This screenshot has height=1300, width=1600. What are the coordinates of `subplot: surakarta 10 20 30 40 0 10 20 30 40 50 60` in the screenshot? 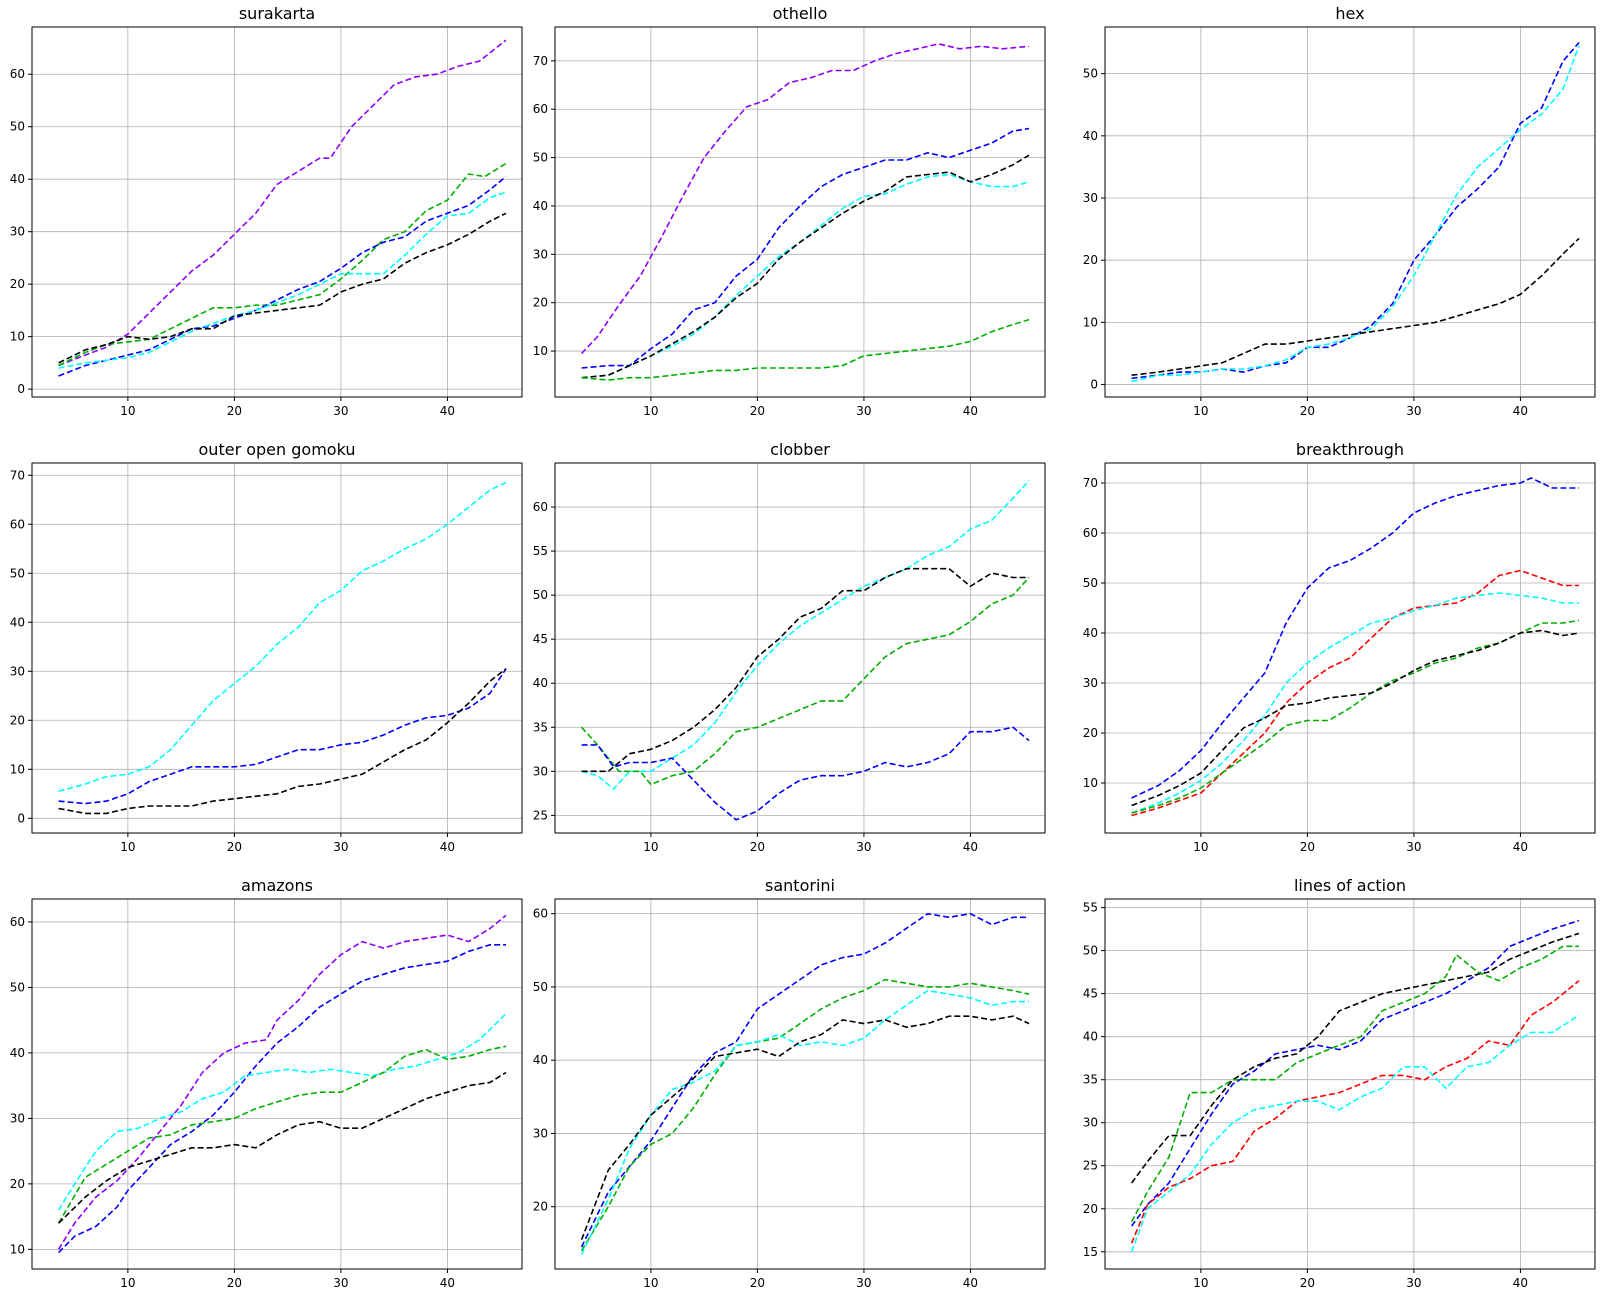 It's located at (266, 211).